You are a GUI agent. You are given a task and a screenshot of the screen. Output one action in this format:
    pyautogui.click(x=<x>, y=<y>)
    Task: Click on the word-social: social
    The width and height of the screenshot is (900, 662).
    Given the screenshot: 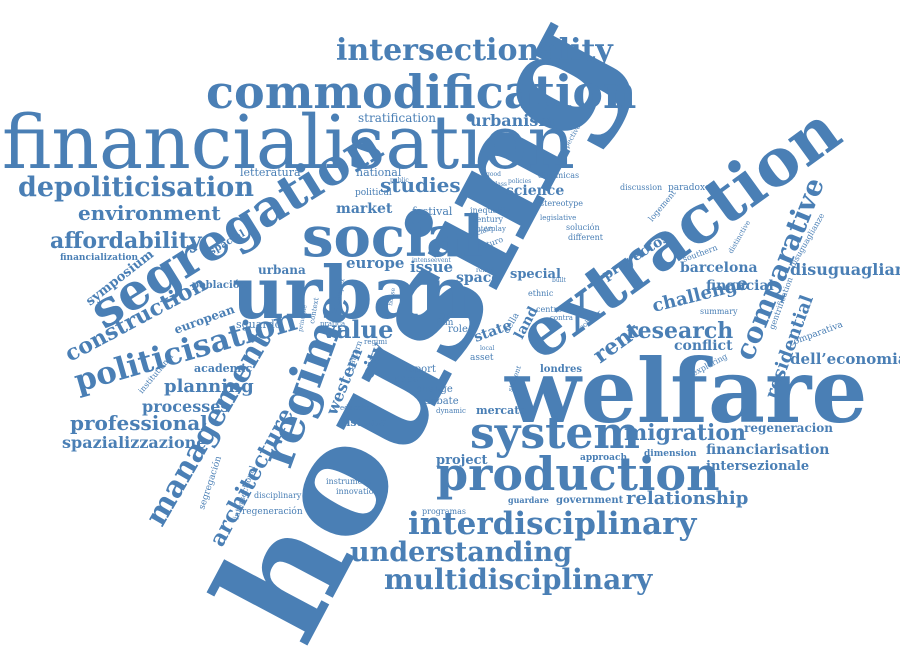 What is the action you would take?
    pyautogui.click(x=393, y=237)
    